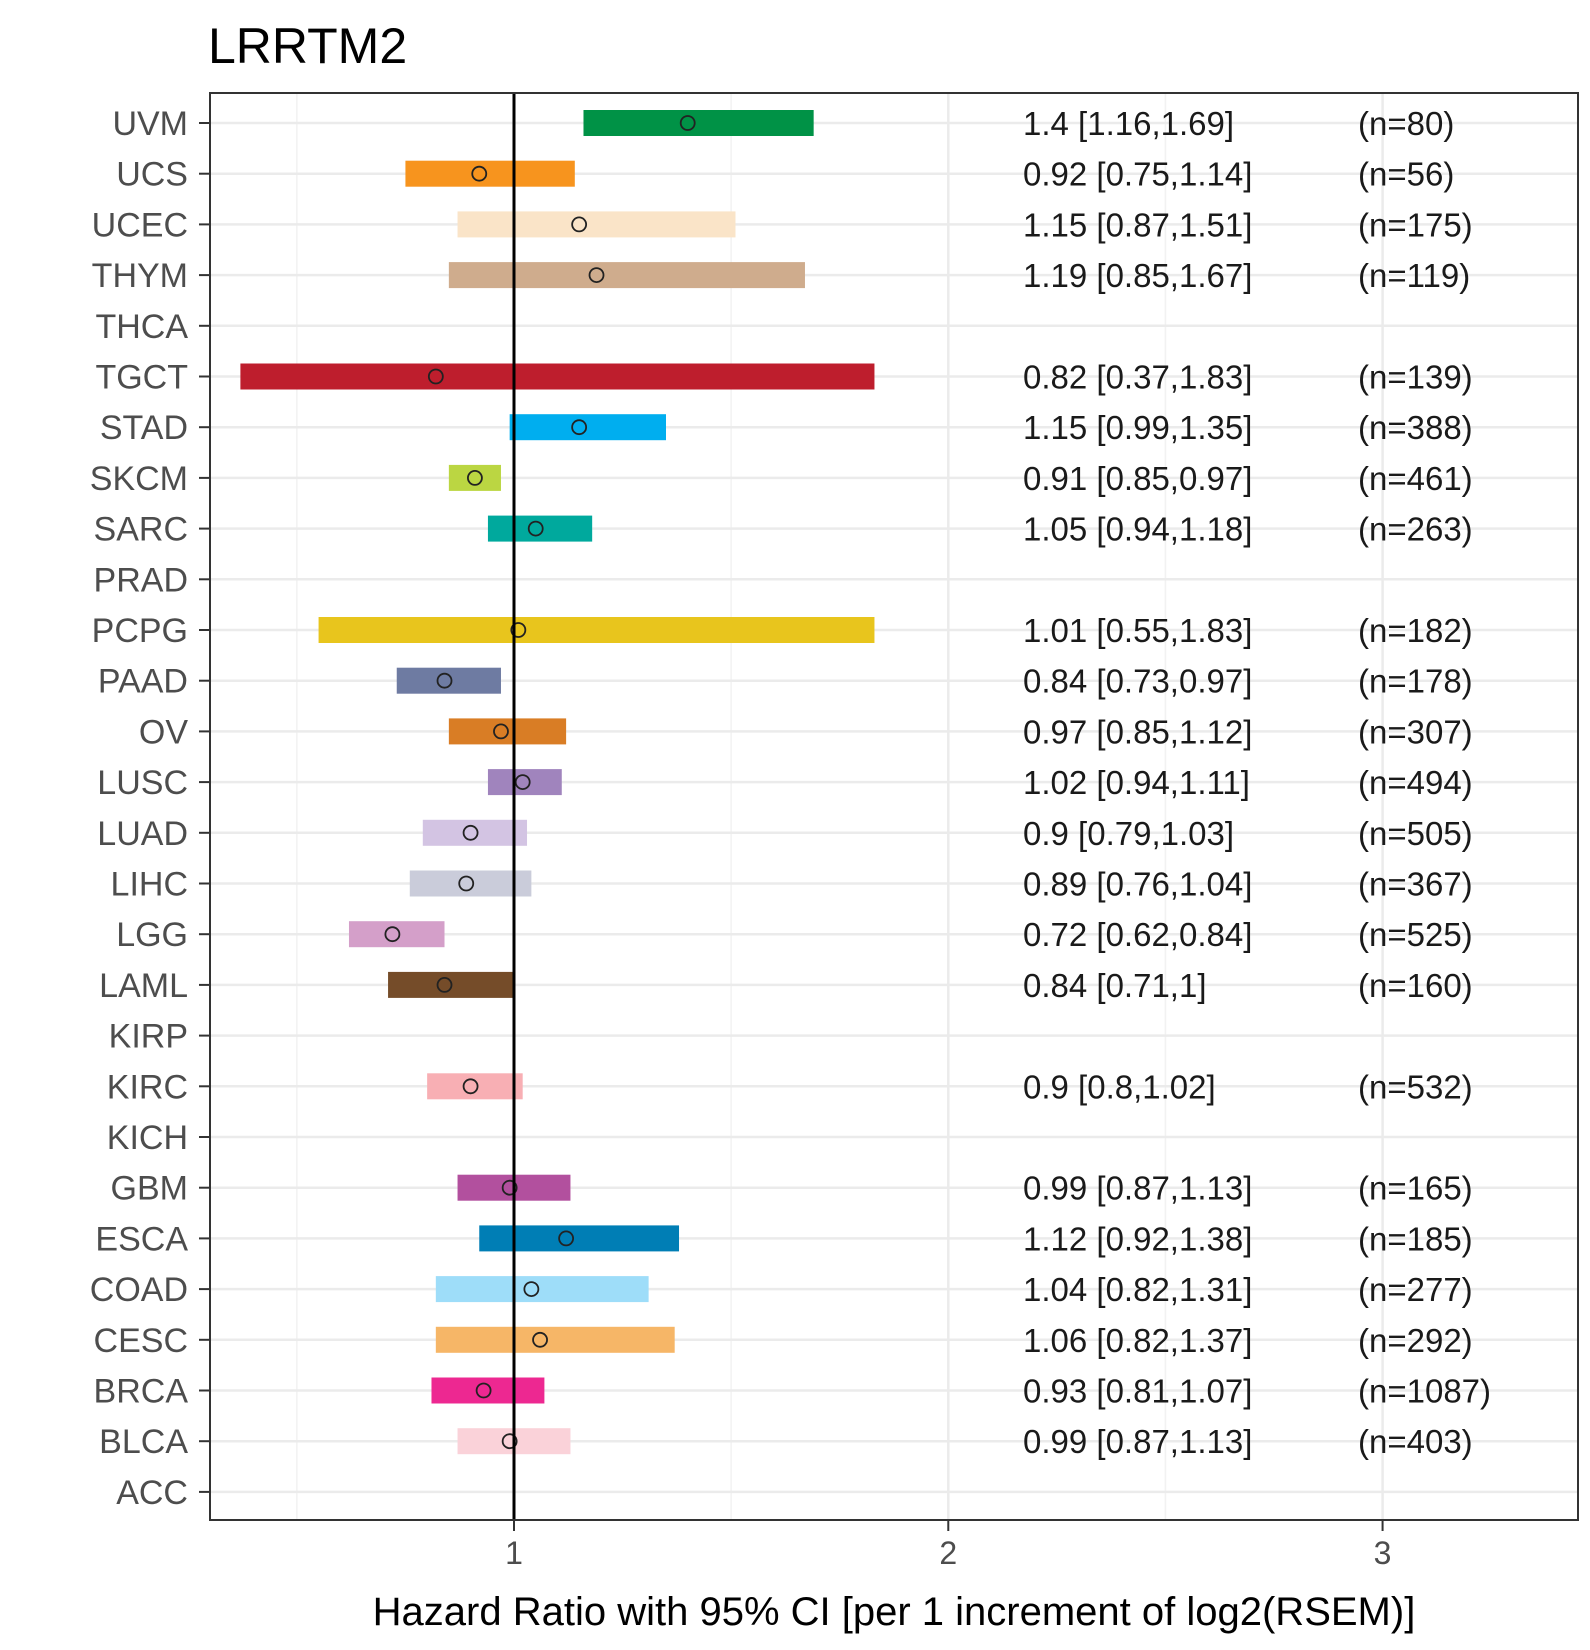  What do you see at coordinates (142, 834) in the screenshot?
I see `y-tick-label-luad: LUAD` at bounding box center [142, 834].